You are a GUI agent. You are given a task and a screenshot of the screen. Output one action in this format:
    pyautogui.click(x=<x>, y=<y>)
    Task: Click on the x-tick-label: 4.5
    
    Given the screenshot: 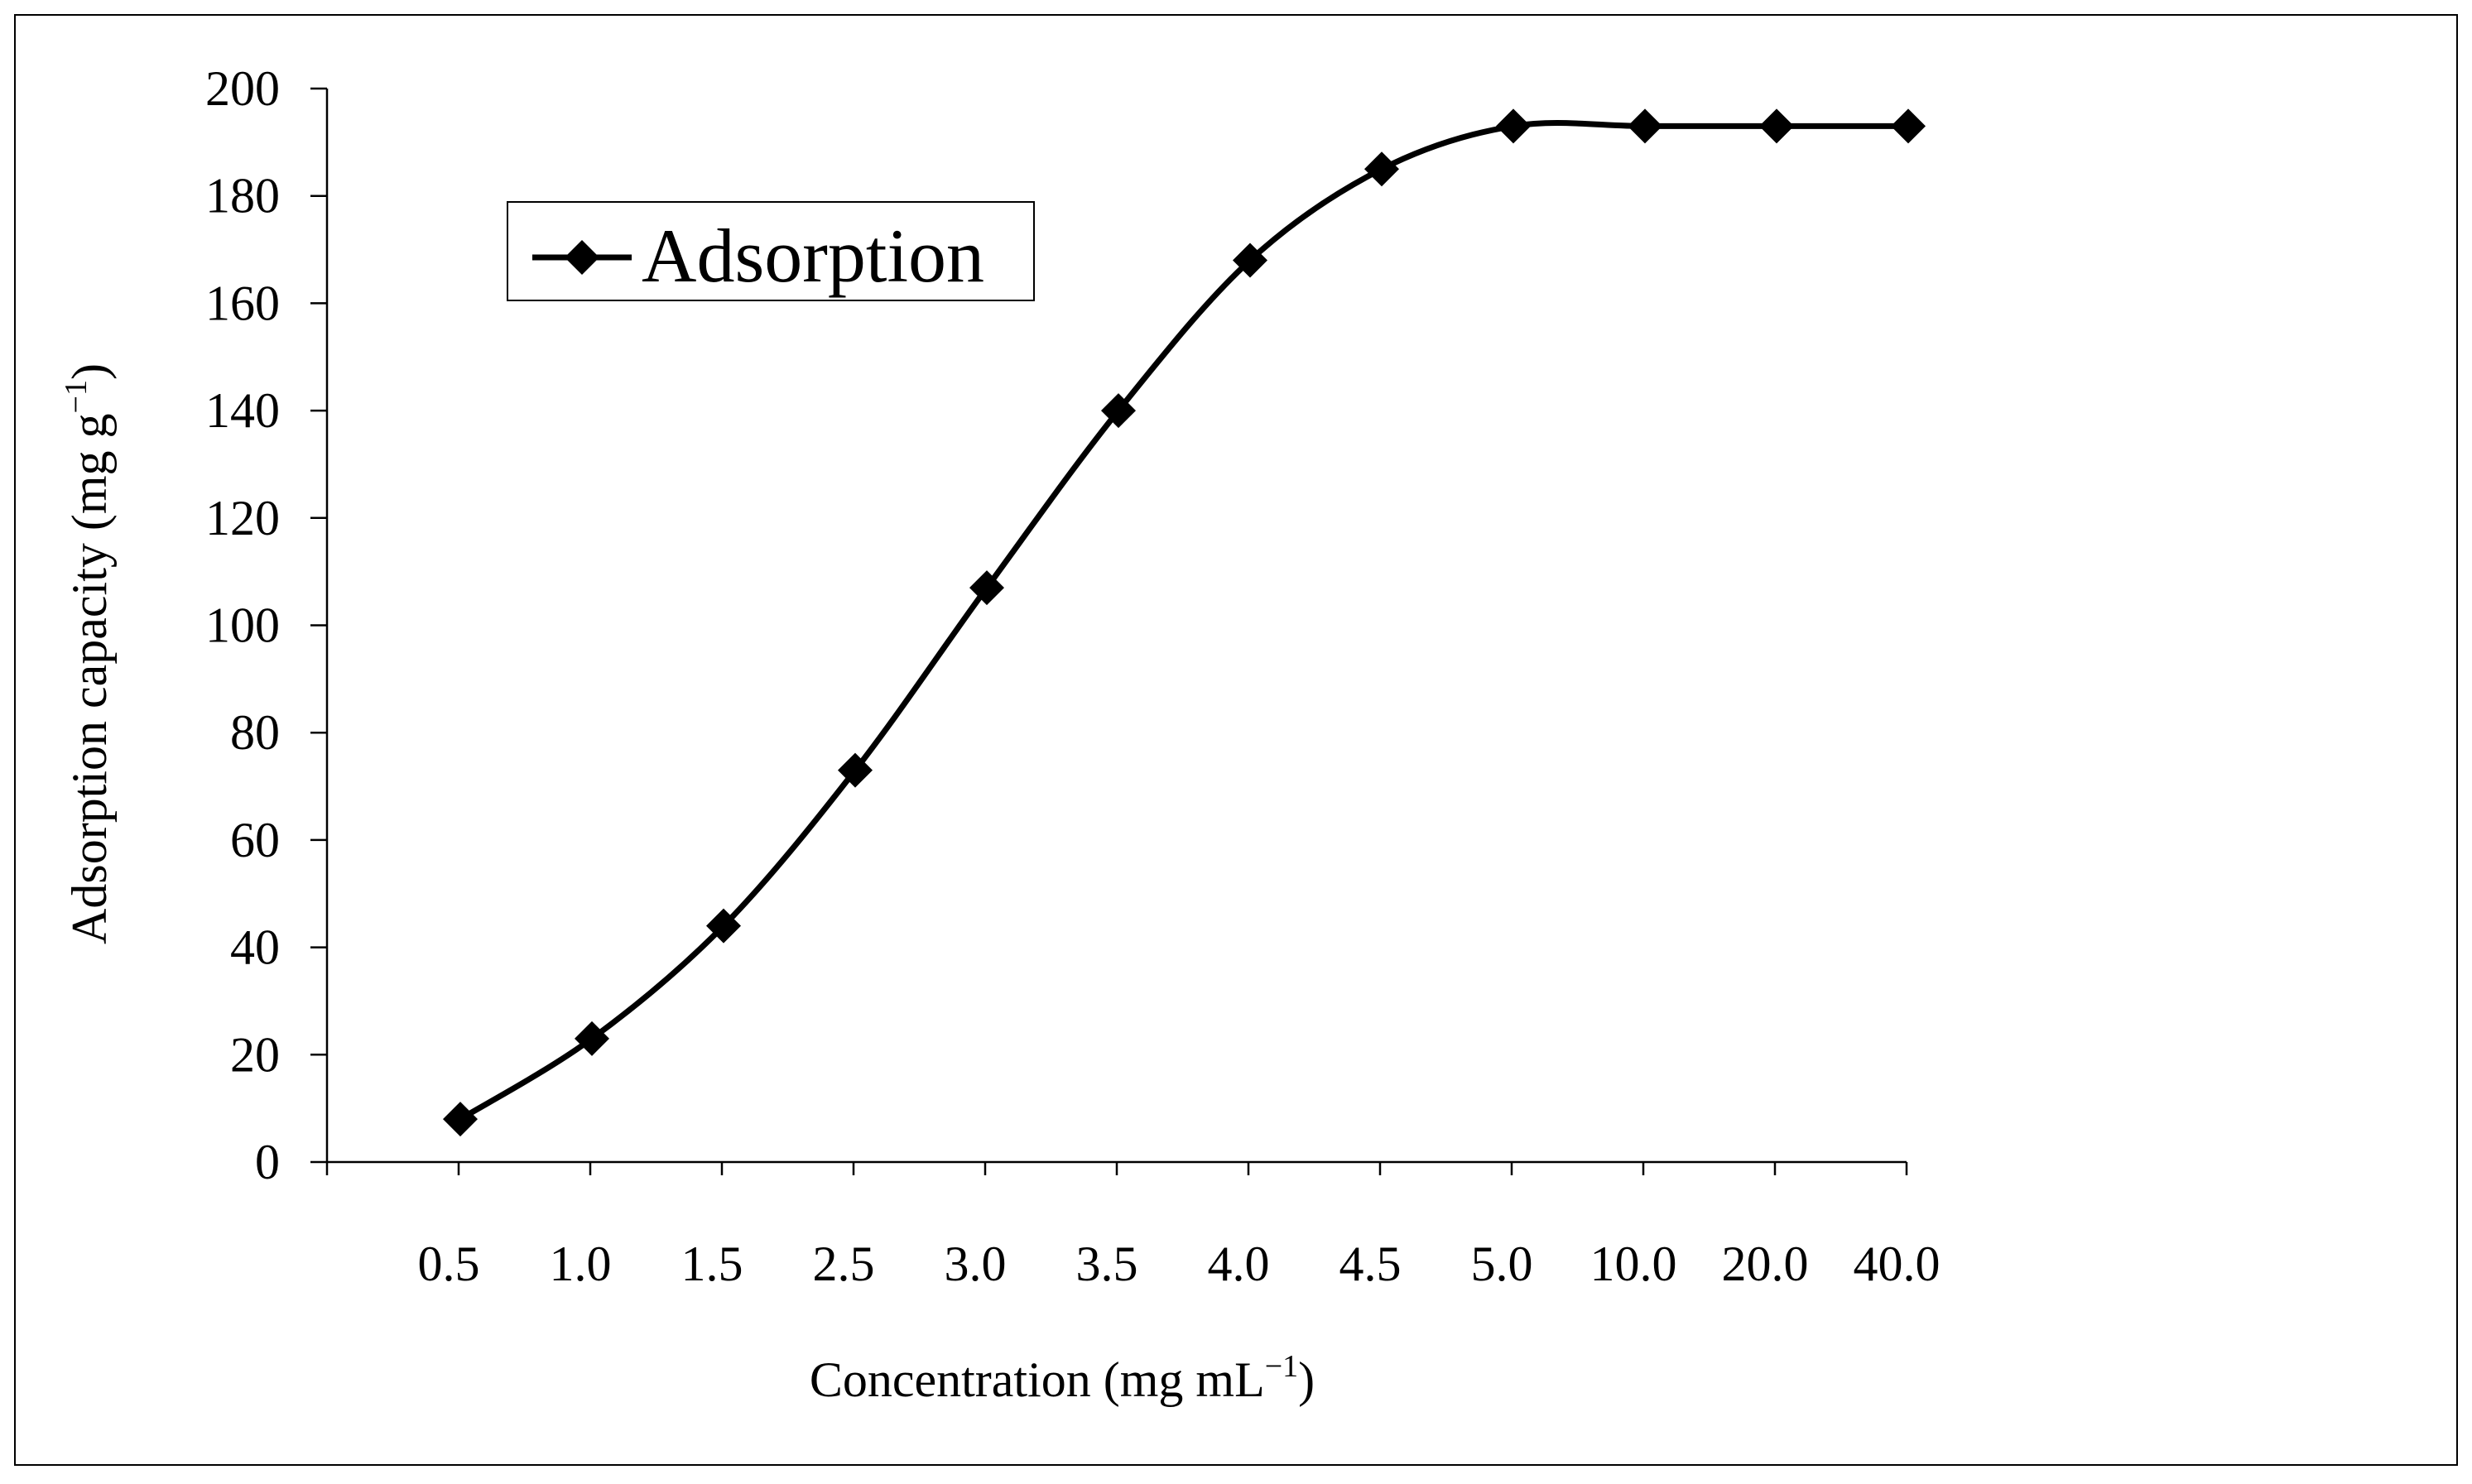 What is the action you would take?
    pyautogui.click(x=1370, y=1264)
    